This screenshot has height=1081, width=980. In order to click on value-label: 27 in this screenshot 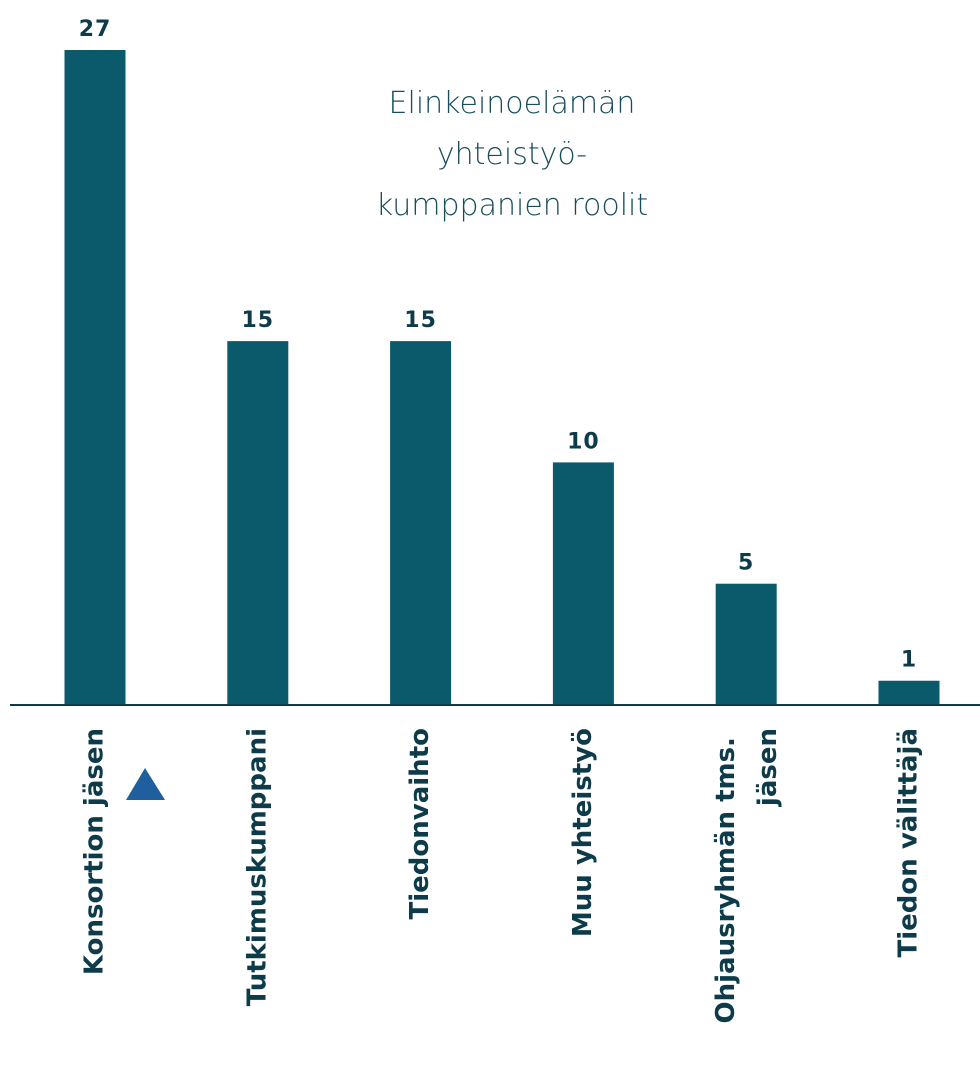, I will do `click(95, 29)`.